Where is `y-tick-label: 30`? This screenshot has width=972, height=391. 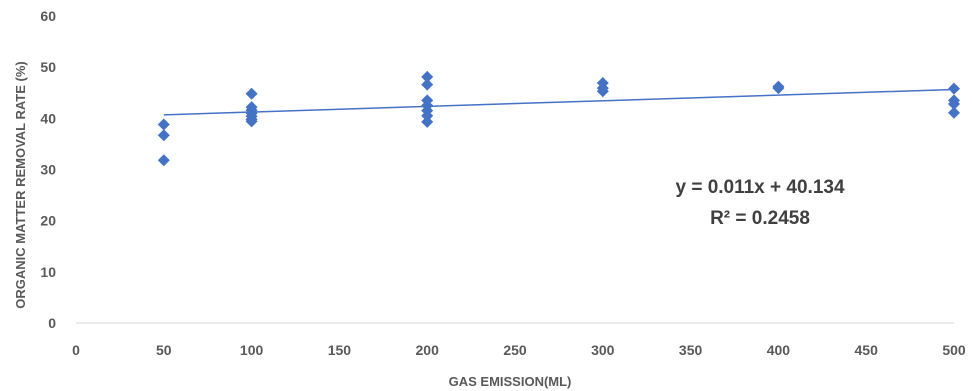 y-tick-label: 30 is located at coordinates (48, 170).